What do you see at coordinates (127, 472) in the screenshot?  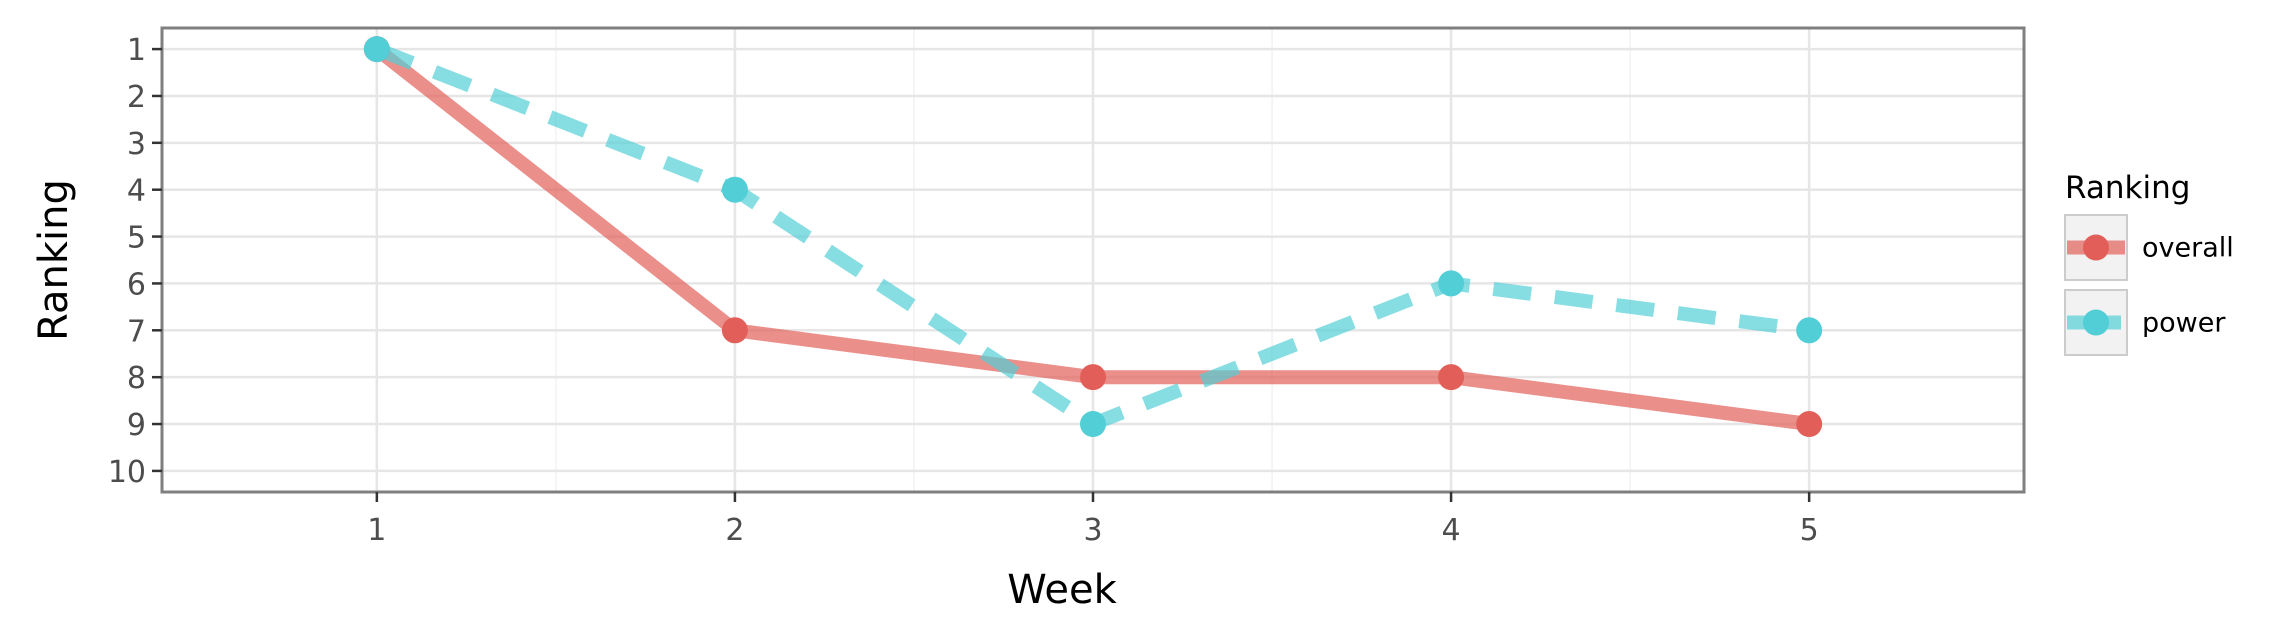 I see `y-tick-label: 10` at bounding box center [127, 472].